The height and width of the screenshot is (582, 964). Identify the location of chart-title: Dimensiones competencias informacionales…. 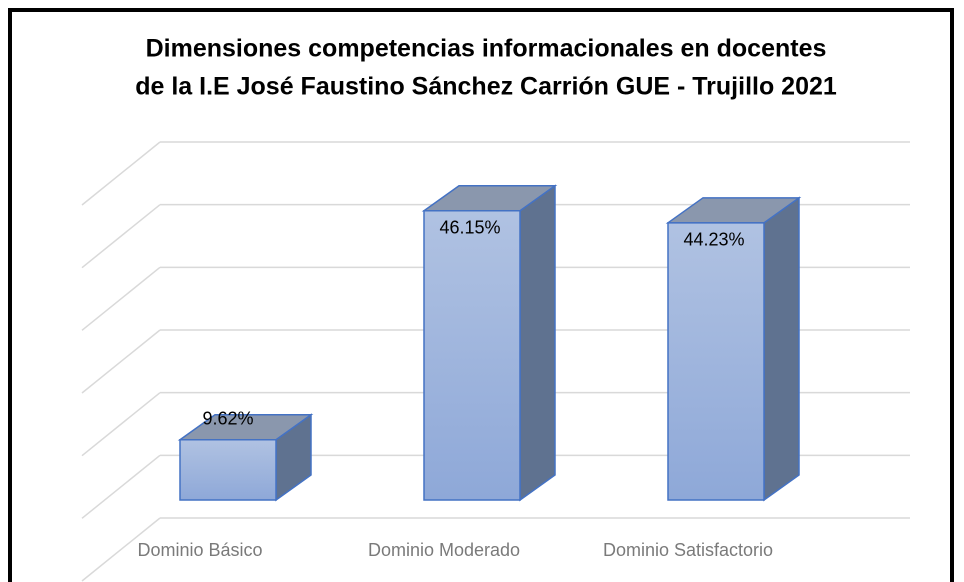
(486, 49).